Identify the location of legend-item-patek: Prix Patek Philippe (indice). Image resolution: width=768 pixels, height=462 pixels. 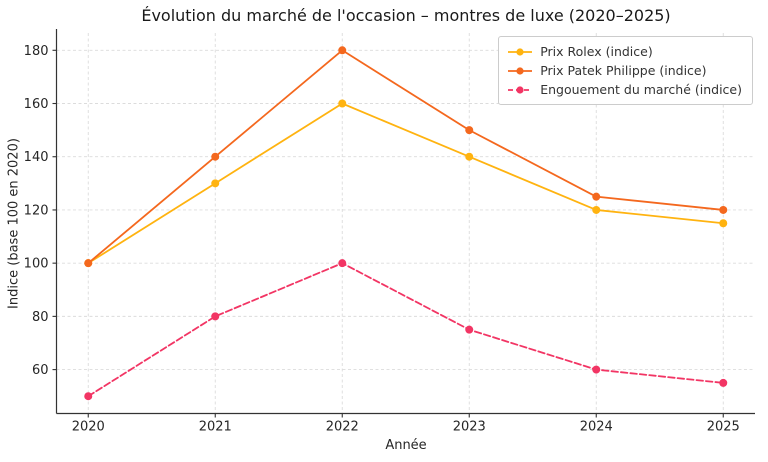
(624, 70).